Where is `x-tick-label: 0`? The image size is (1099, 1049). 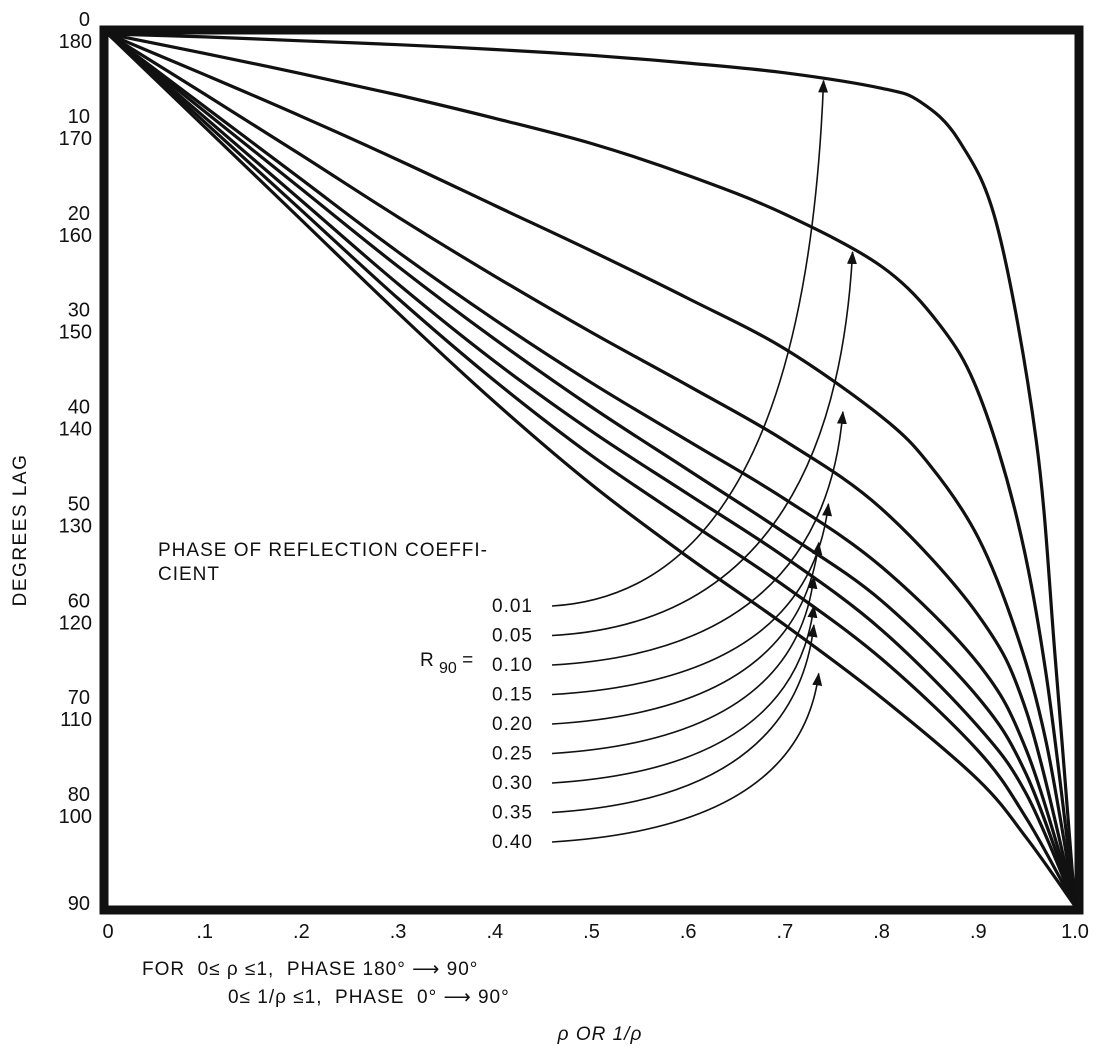
x-tick-label: 0 is located at coordinates (107, 932).